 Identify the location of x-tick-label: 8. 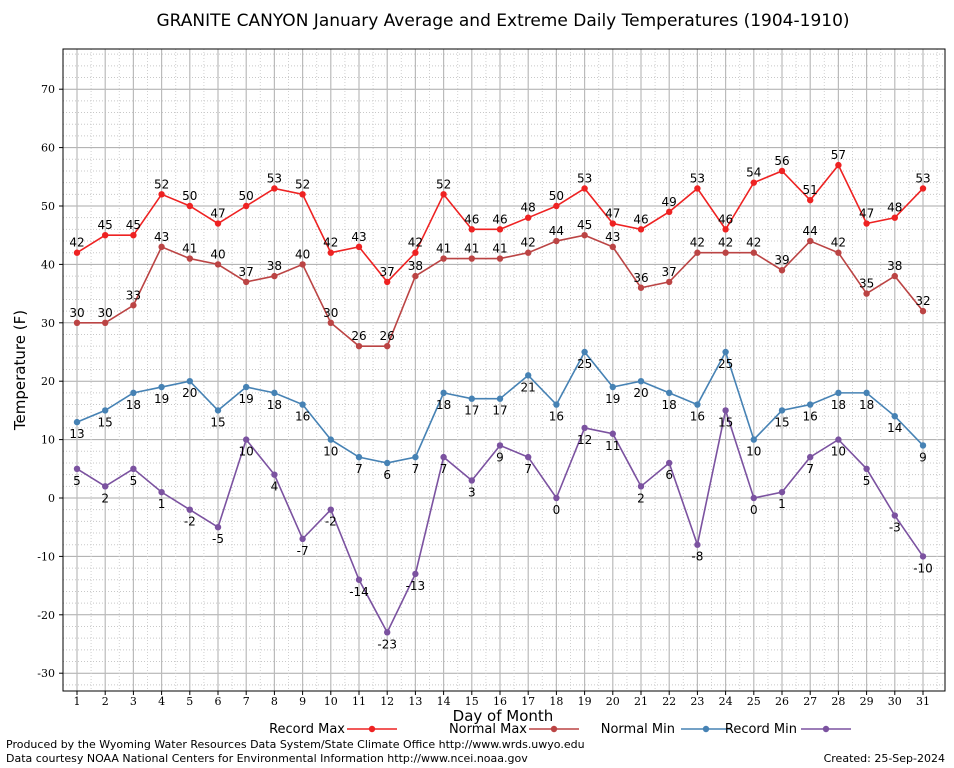
(274, 701).